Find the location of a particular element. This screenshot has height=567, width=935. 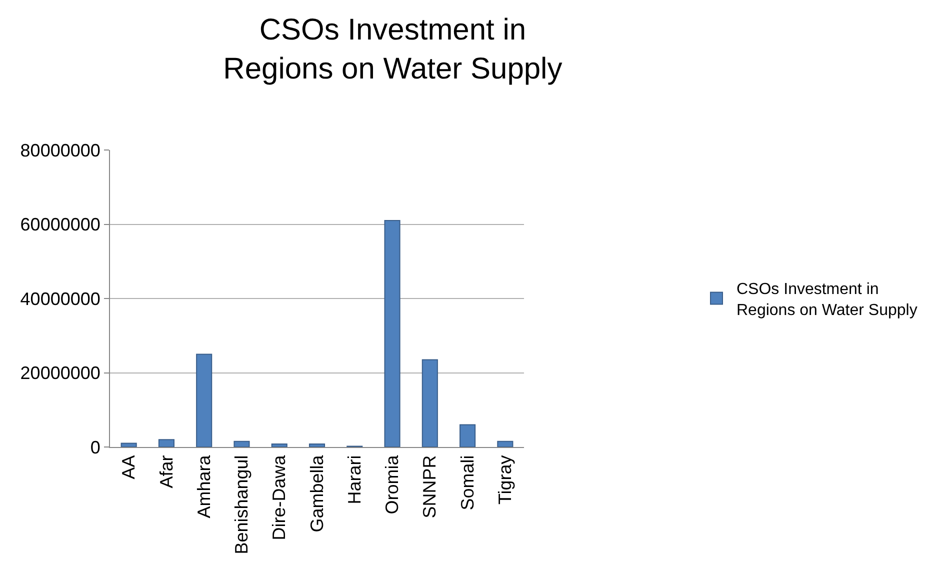

y-tick-label: 40000000 is located at coordinates (60, 298).